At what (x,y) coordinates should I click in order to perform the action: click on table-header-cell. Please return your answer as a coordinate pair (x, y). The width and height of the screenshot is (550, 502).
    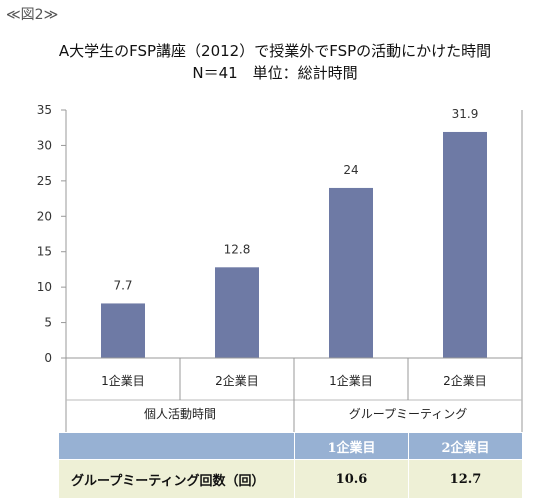
    Looking at the image, I should click on (176, 446).